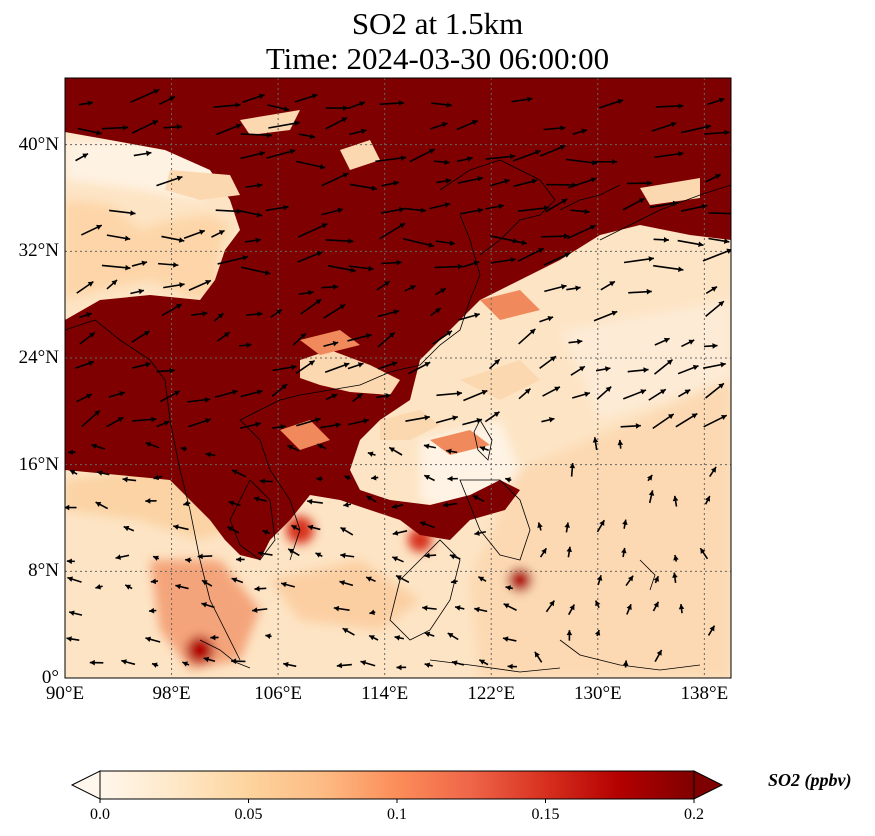 This screenshot has width=875, height=836. What do you see at coordinates (43, 571) in the screenshot?
I see `y-tick-label: 8°N` at bounding box center [43, 571].